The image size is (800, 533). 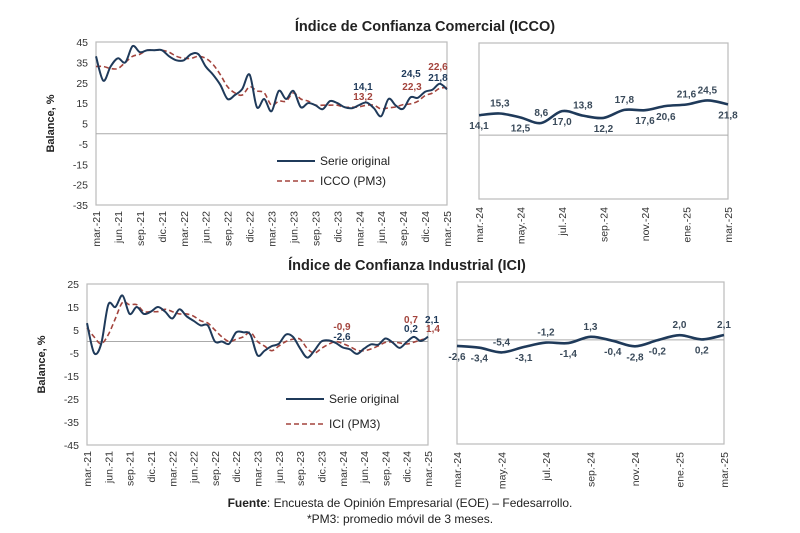 I want to click on data-label: 13,8, so click(x=583, y=106).